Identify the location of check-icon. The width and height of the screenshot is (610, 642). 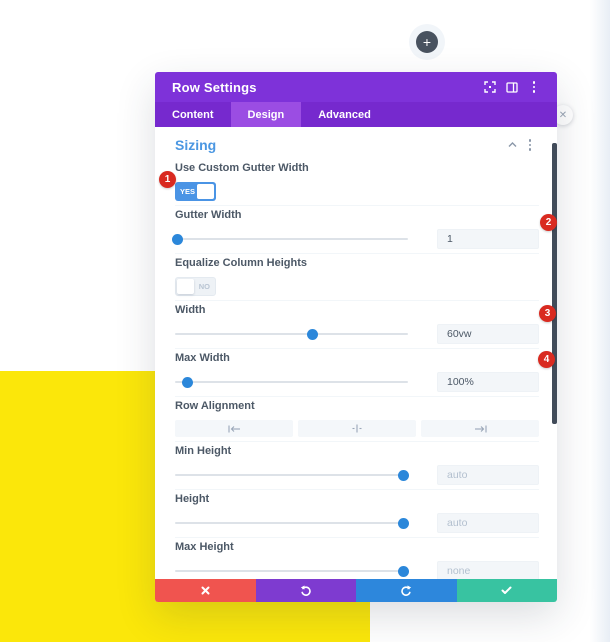
(506, 590).